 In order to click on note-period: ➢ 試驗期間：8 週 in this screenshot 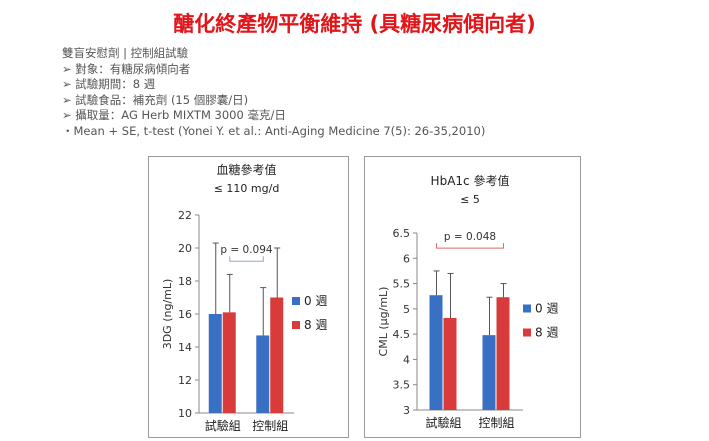, I will do `click(109, 84)`.